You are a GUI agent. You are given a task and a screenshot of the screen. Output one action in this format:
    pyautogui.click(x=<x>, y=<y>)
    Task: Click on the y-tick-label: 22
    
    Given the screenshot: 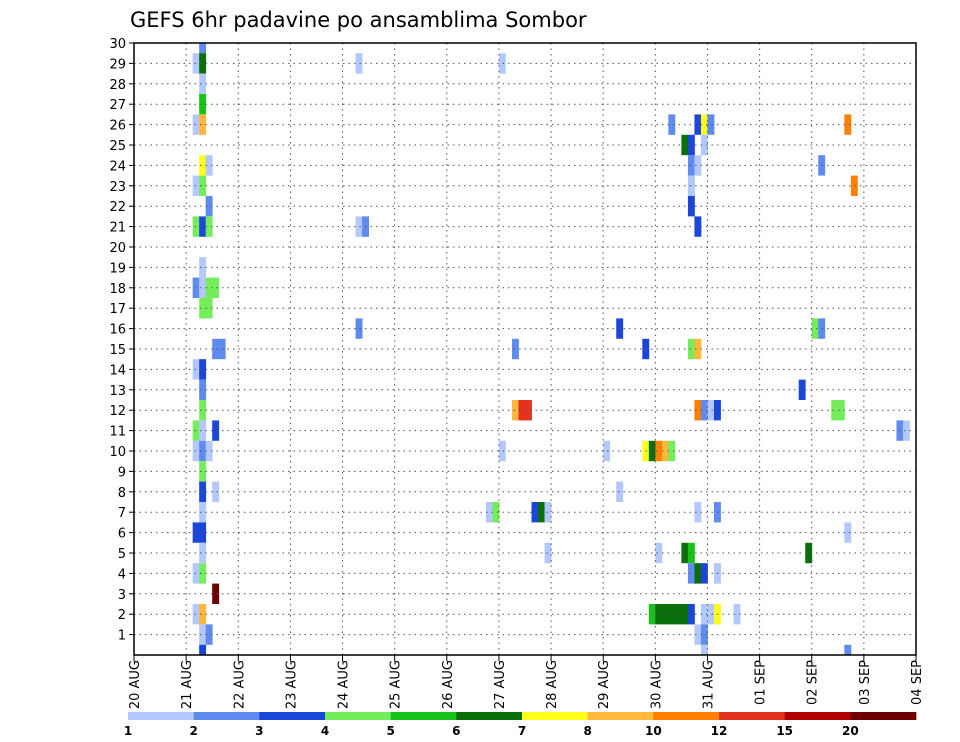 What is the action you would take?
    pyautogui.click(x=117, y=207)
    